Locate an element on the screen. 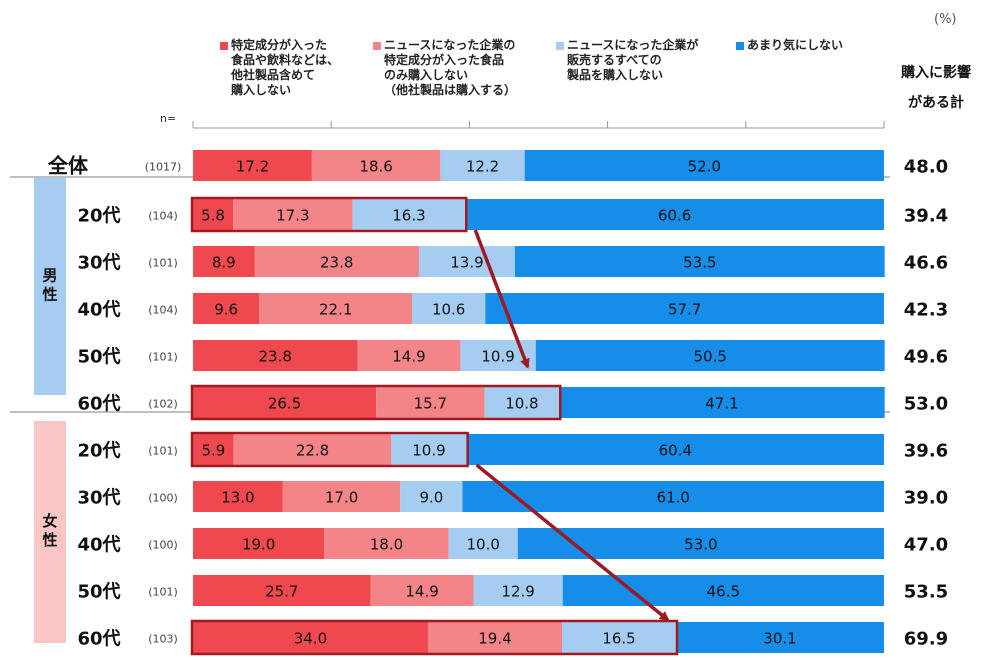  row-n-value: (102) is located at coordinates (163, 404).